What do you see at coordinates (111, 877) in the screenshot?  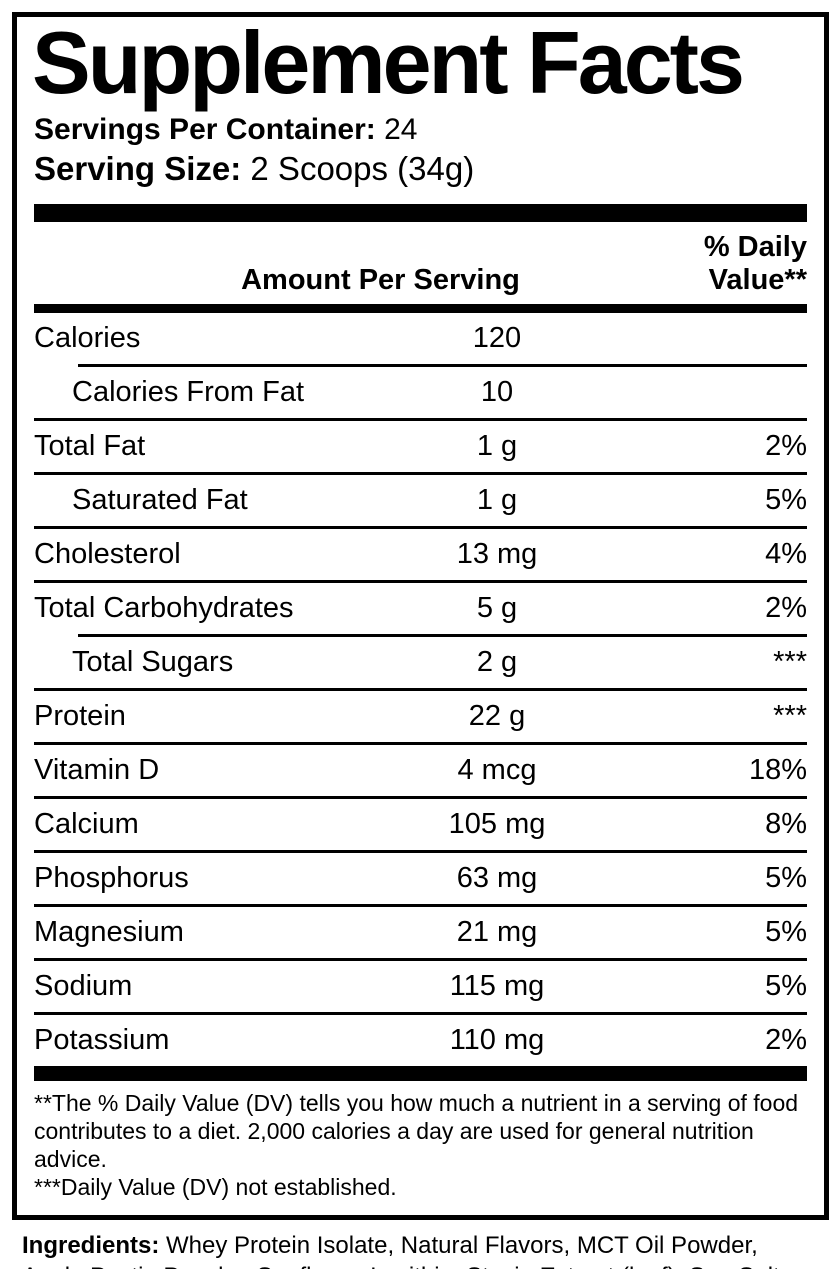 I see `nutrient-name: Phosphorus` at bounding box center [111, 877].